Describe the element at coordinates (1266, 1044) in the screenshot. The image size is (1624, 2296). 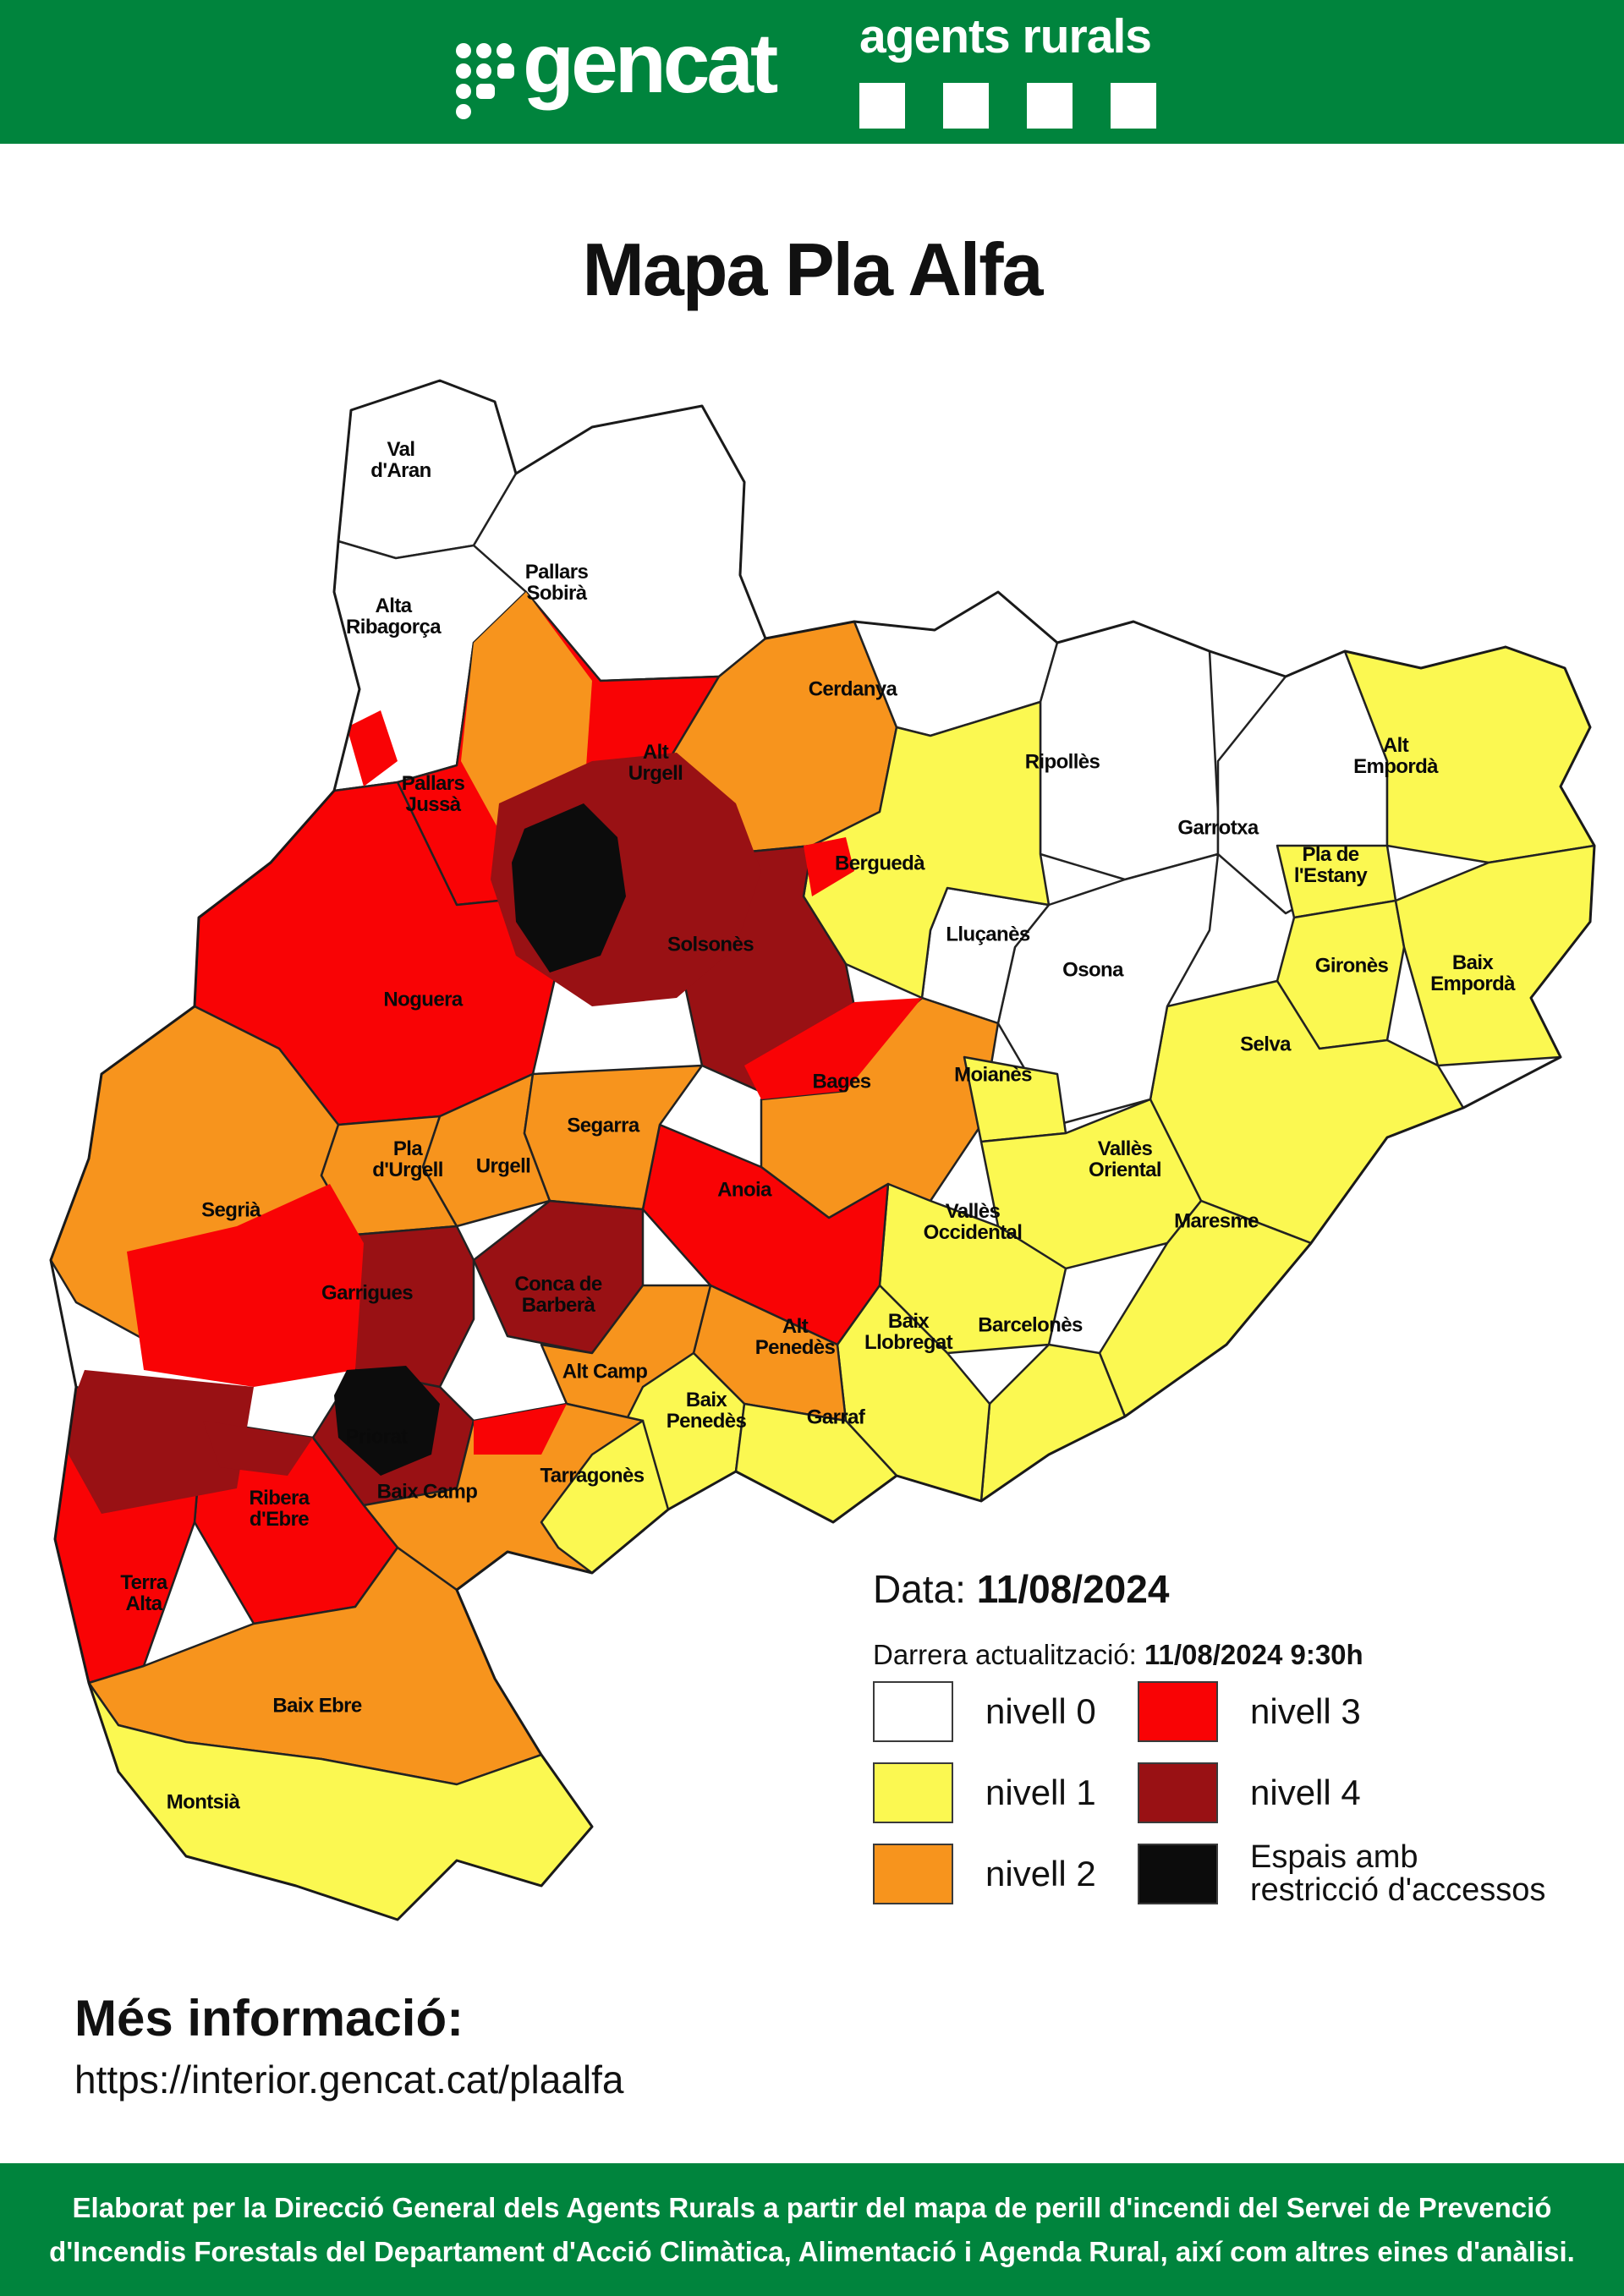
I see `comarca-label-selva: Selva` at that location.